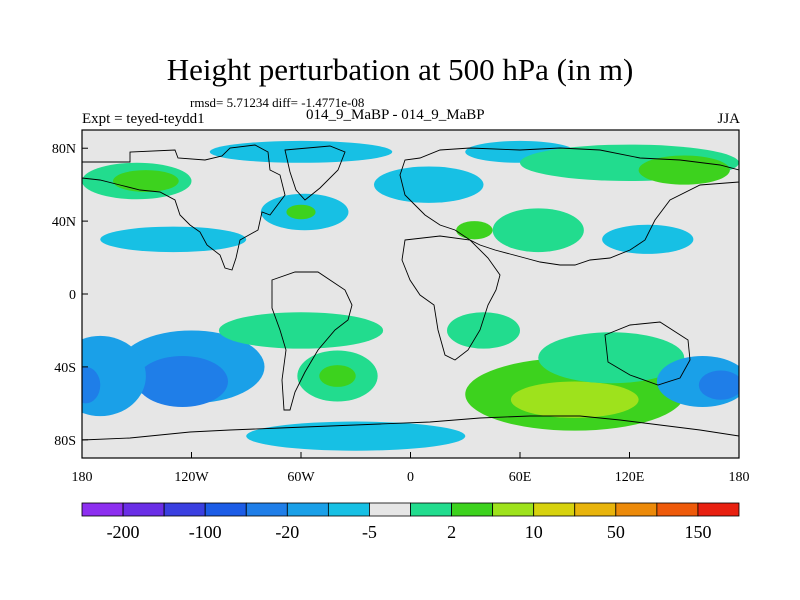 The image size is (800, 600). I want to click on colorbar-label: 50, so click(616, 532).